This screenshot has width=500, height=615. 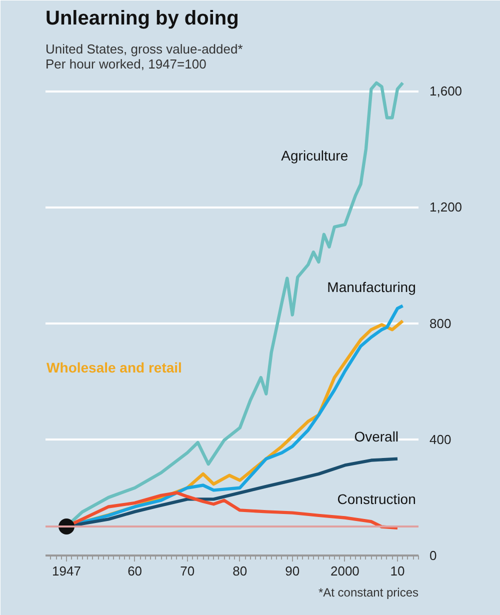 I want to click on y-tick-label: 400, so click(x=441, y=439).